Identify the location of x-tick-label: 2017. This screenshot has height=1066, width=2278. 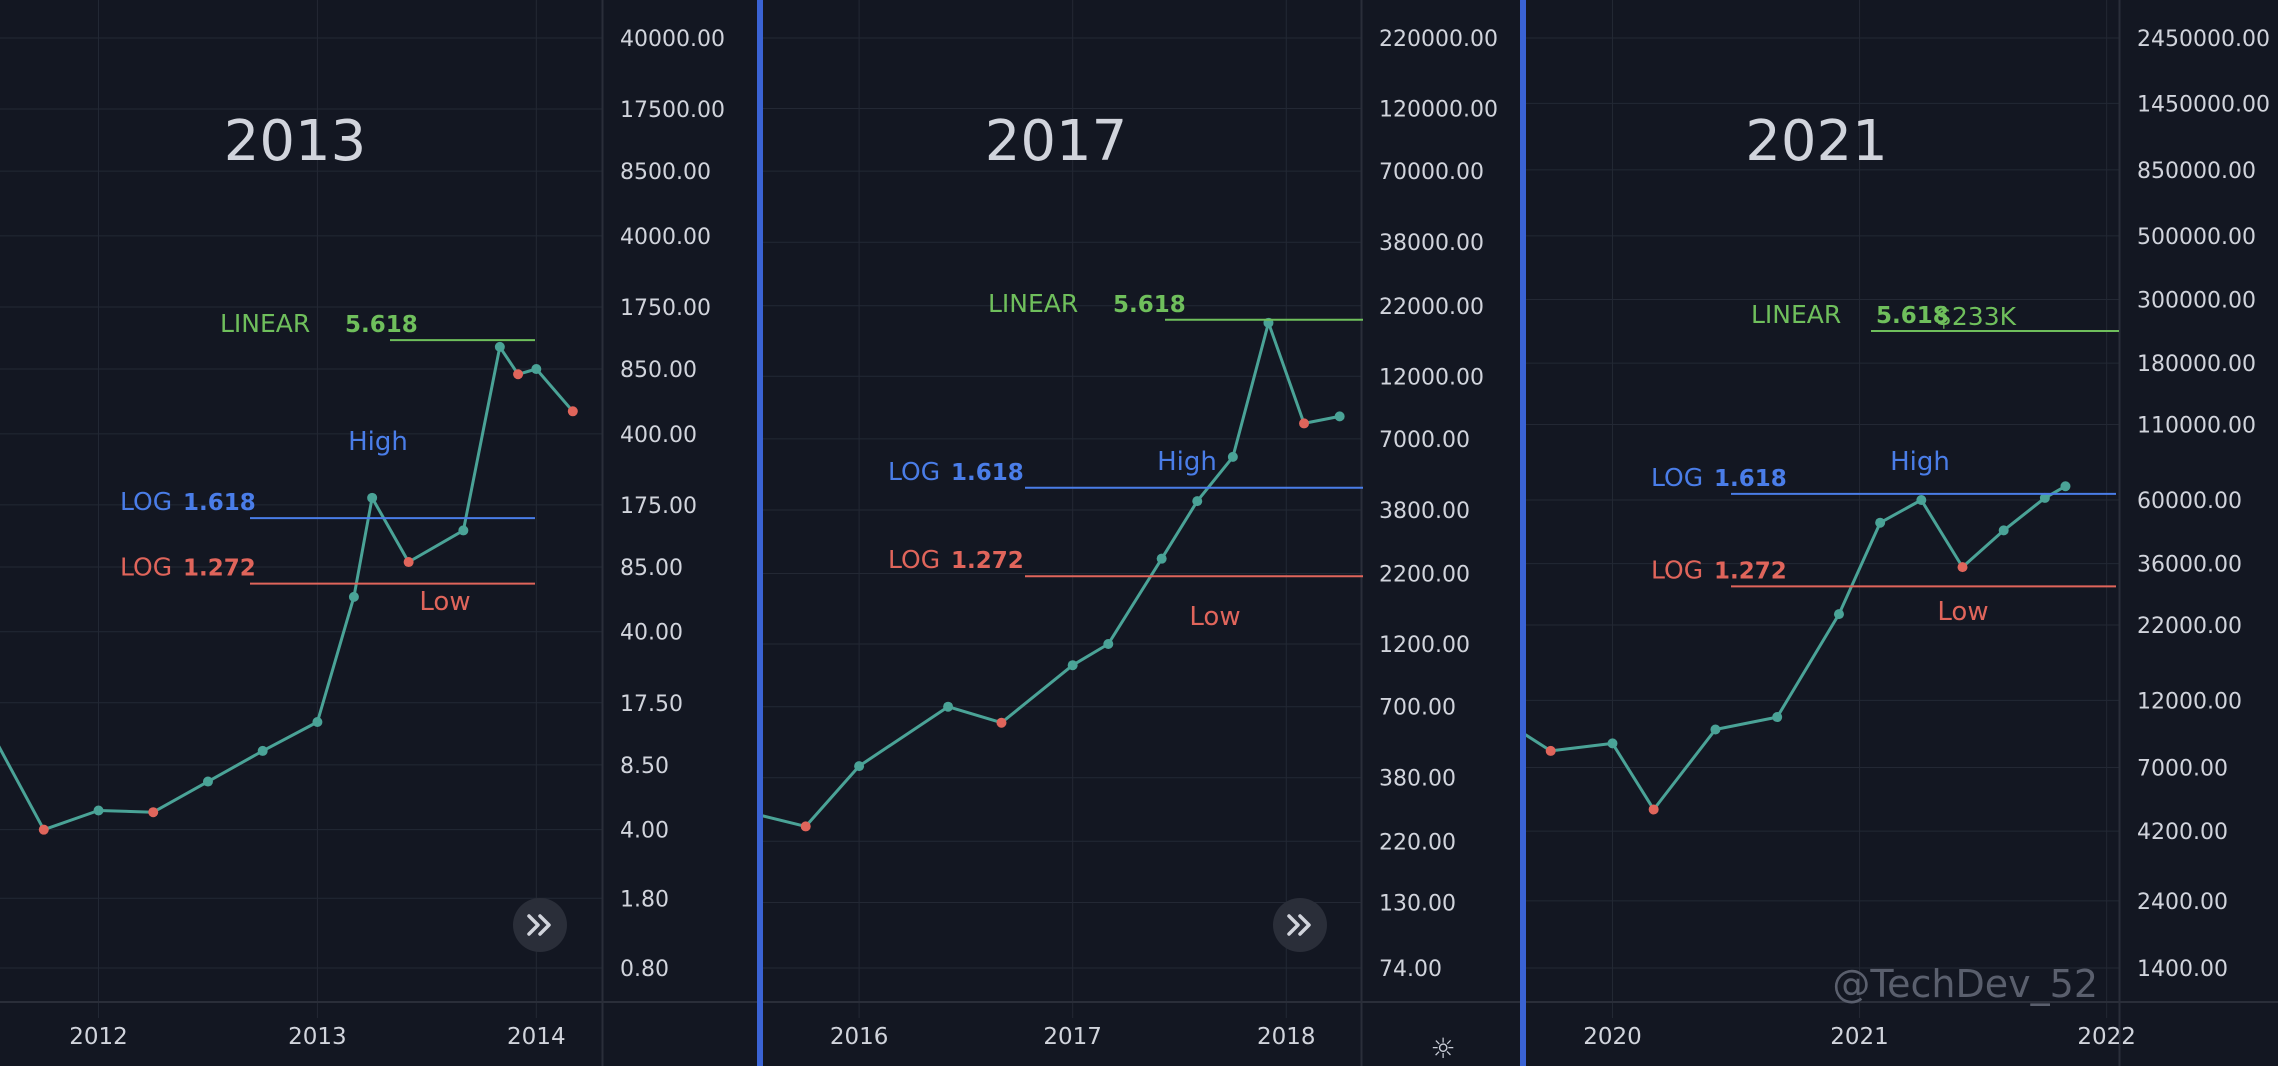
(1072, 1037).